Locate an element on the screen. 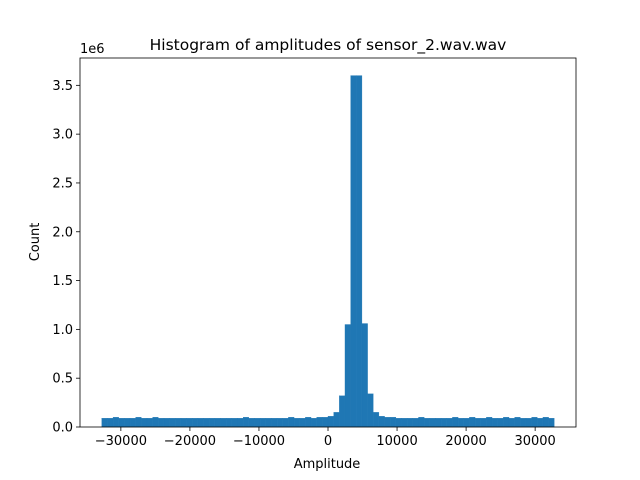 The image size is (640, 480). y-tick-label: 1.0 is located at coordinates (62, 330).